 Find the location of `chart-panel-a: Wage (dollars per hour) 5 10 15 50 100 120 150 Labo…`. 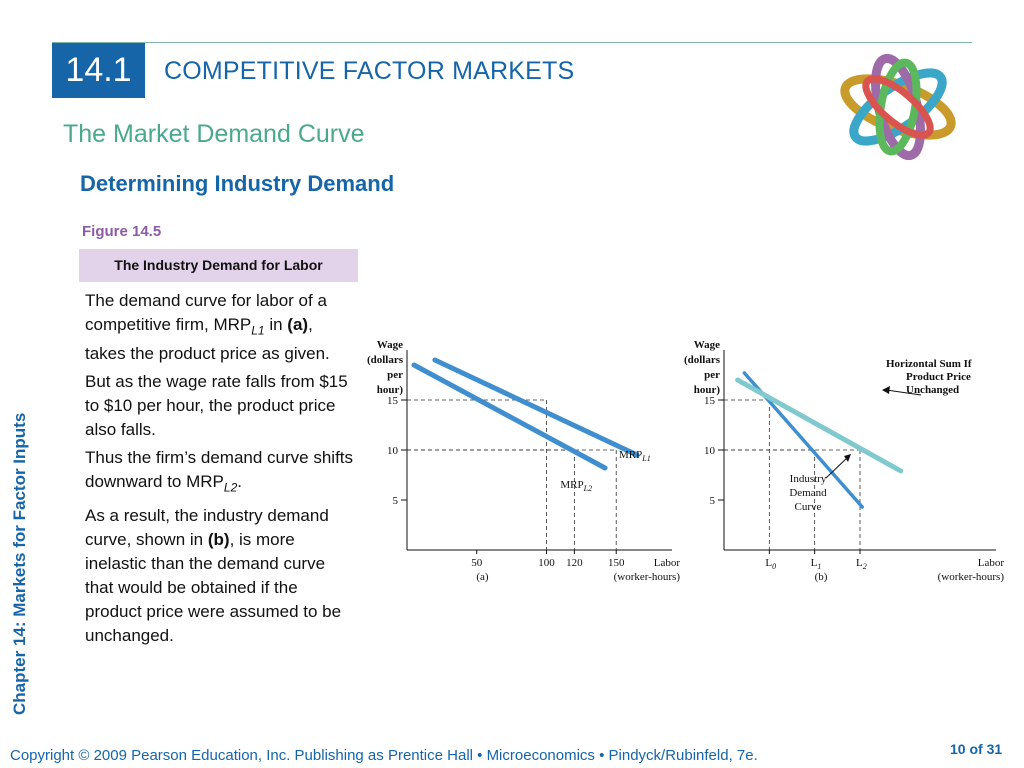

chart-panel-a: Wage (dollars per hour) 5 10 15 50 100 120 150 Labo… is located at coordinates (524, 461).